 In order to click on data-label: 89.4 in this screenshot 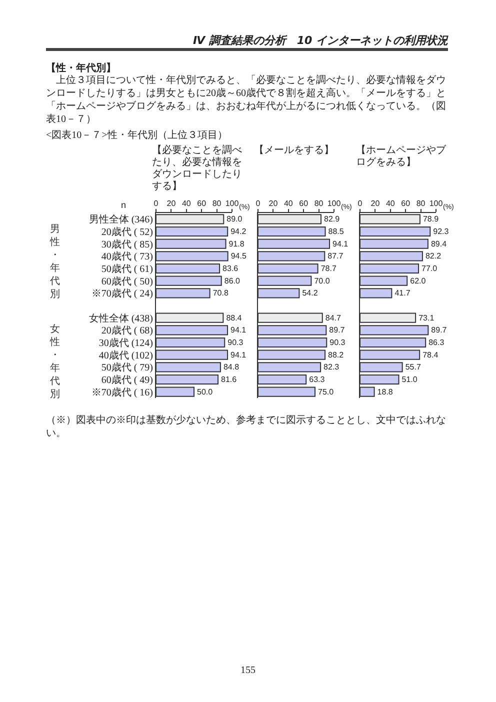, I will do `click(439, 243)`.